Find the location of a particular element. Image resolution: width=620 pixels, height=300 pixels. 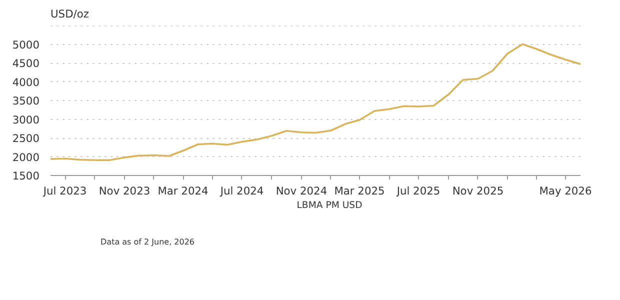

y-tick-label: 4500 is located at coordinates (26, 63).